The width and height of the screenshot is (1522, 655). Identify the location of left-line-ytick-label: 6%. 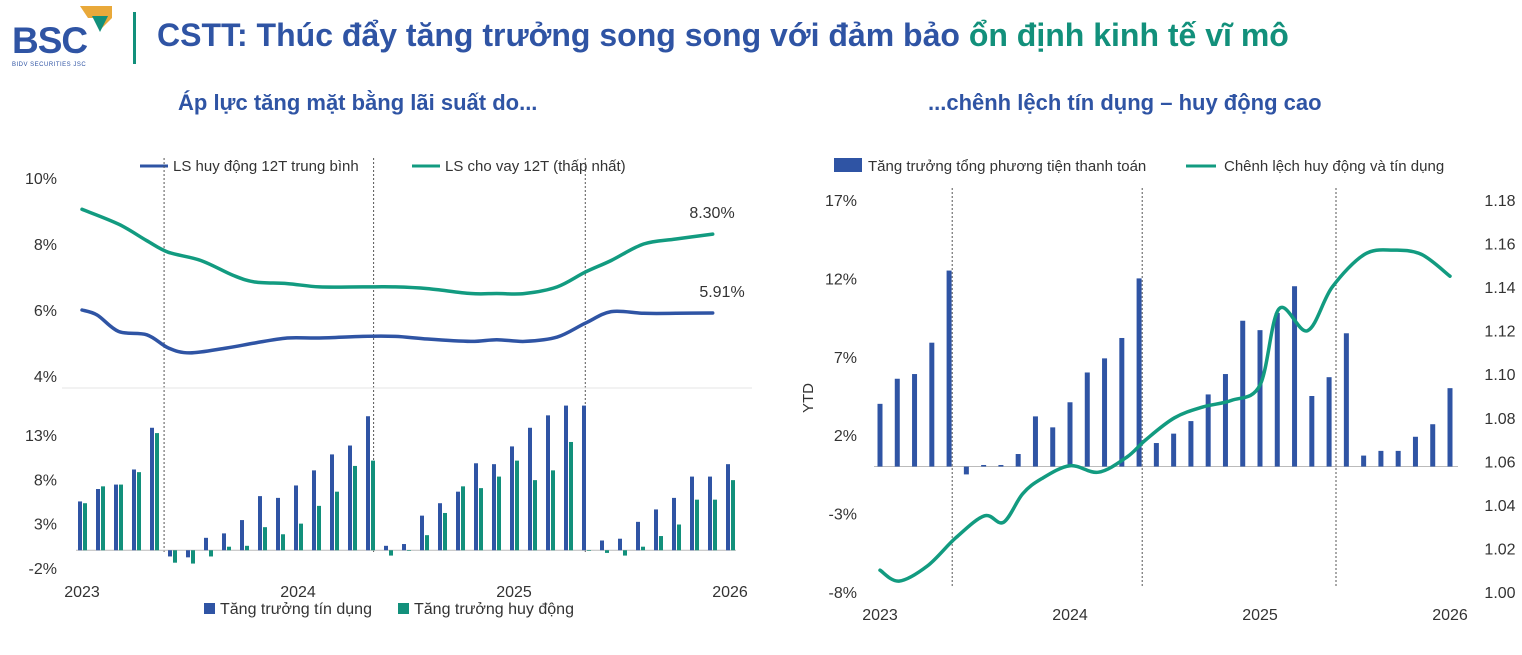
(45, 311).